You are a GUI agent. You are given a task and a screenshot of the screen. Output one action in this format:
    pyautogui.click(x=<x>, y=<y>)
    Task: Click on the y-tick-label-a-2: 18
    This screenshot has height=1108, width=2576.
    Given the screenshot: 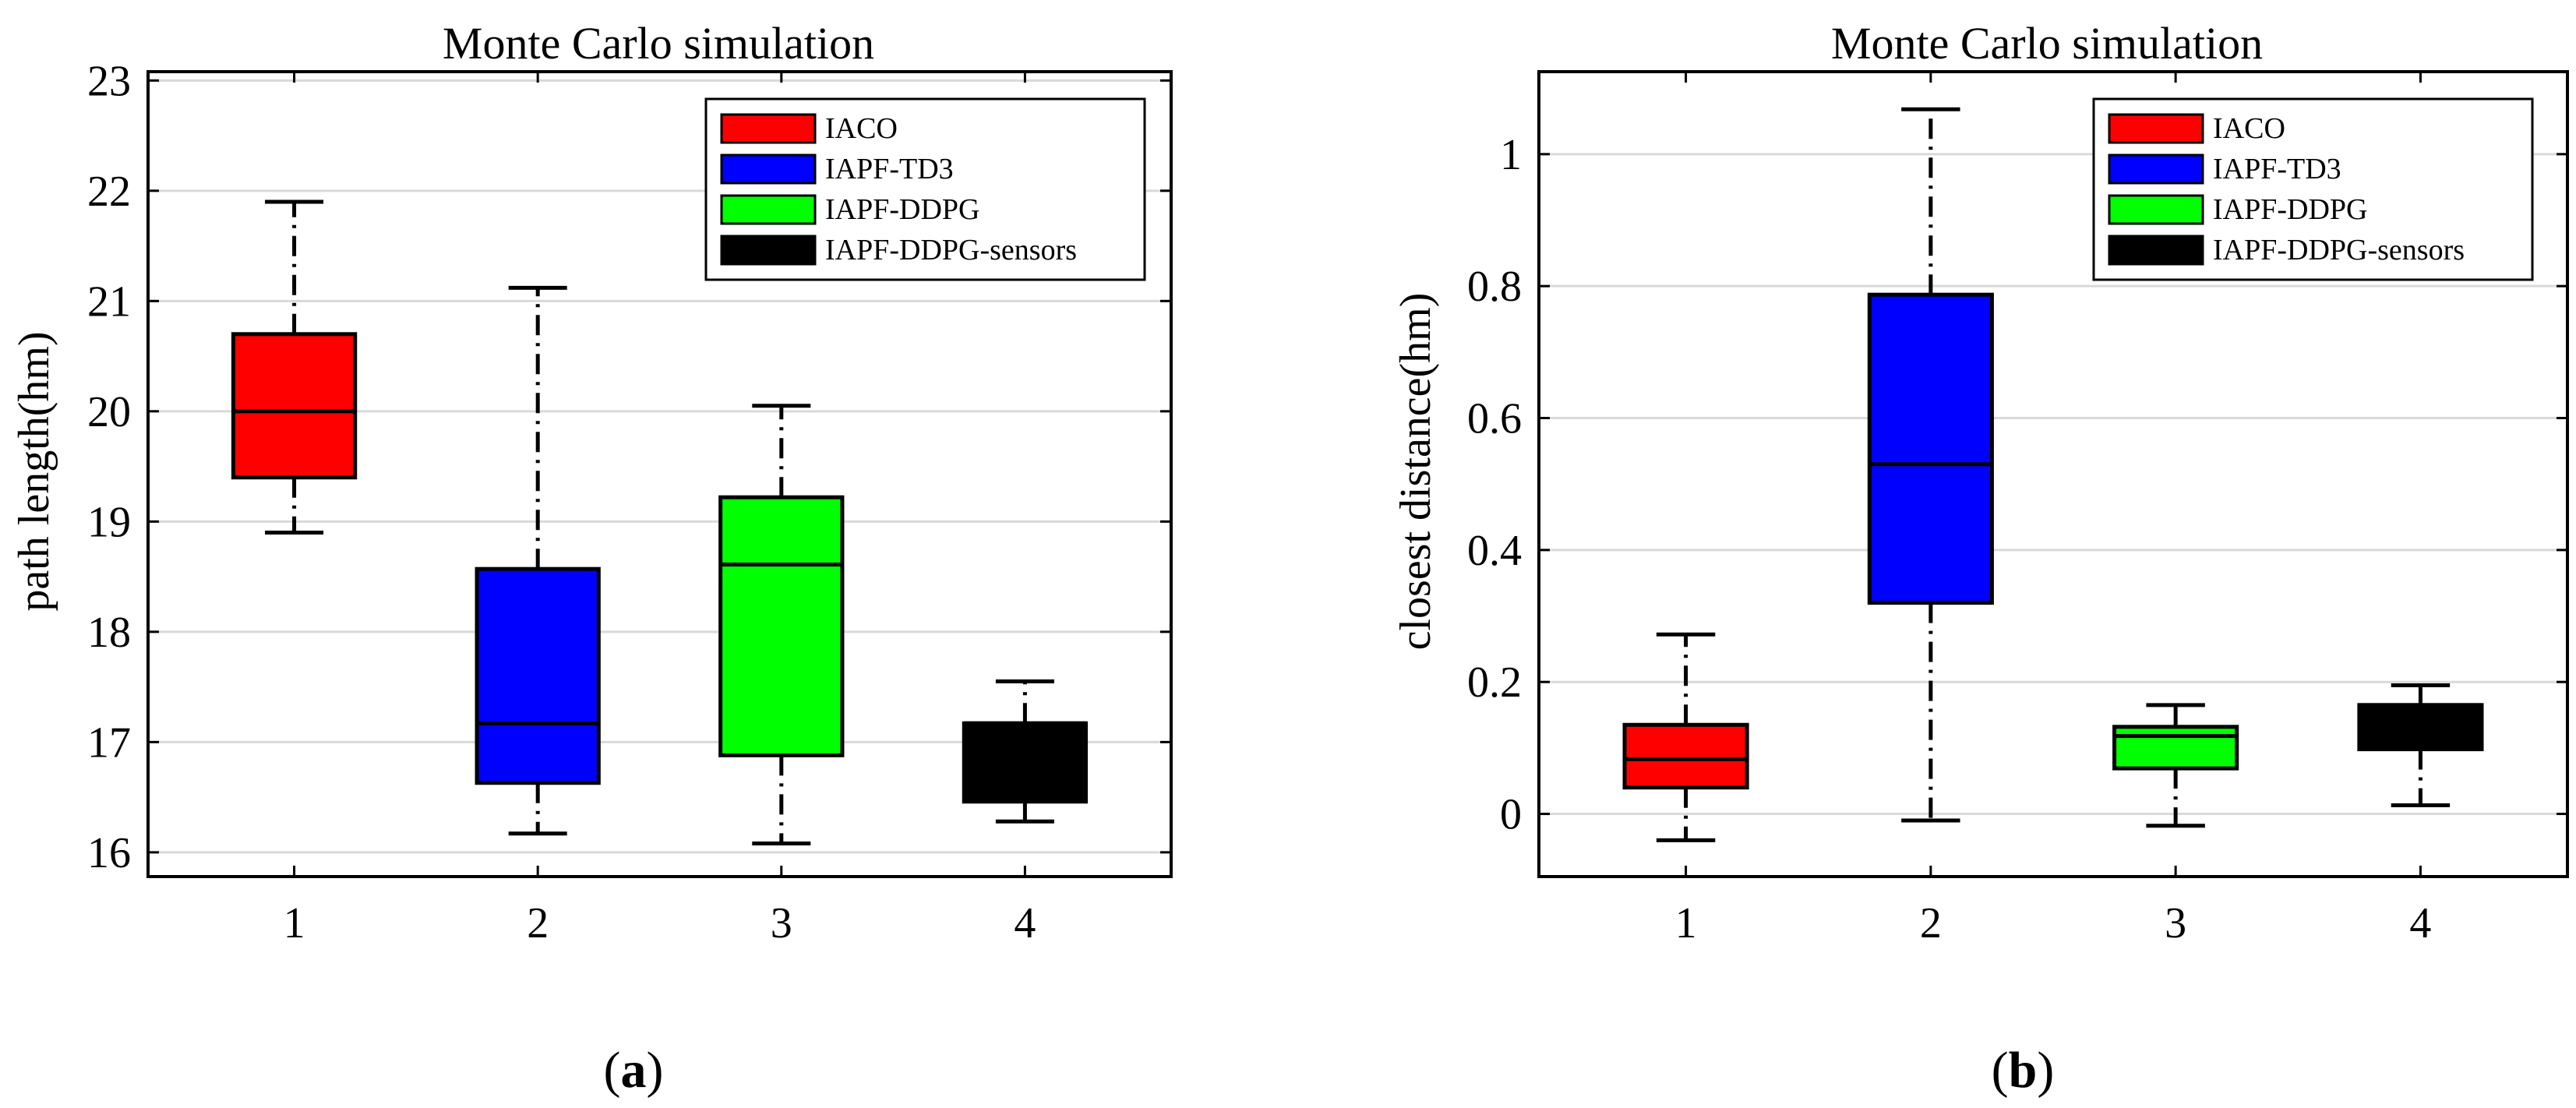 What is the action you would take?
    pyautogui.click(x=109, y=633)
    